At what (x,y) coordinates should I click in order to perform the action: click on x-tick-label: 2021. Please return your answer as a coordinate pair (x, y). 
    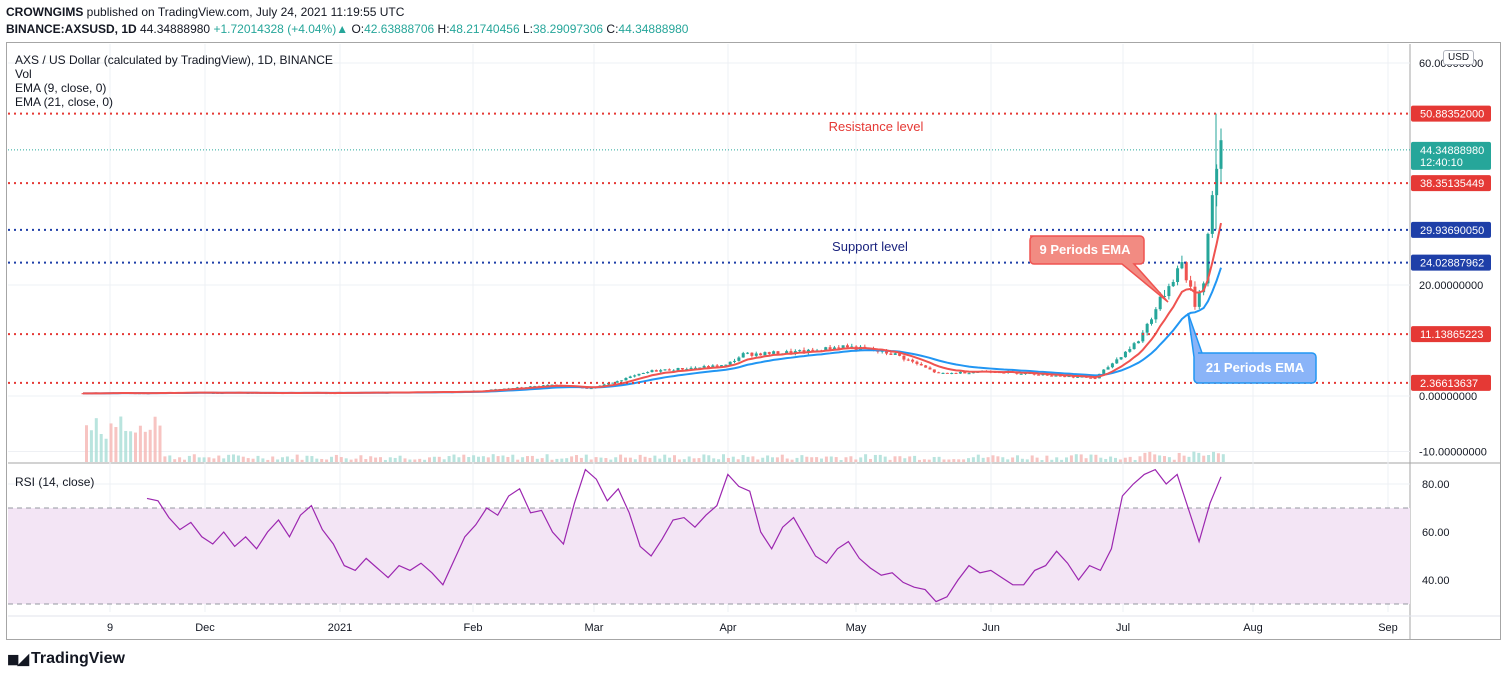
    Looking at the image, I should click on (340, 628).